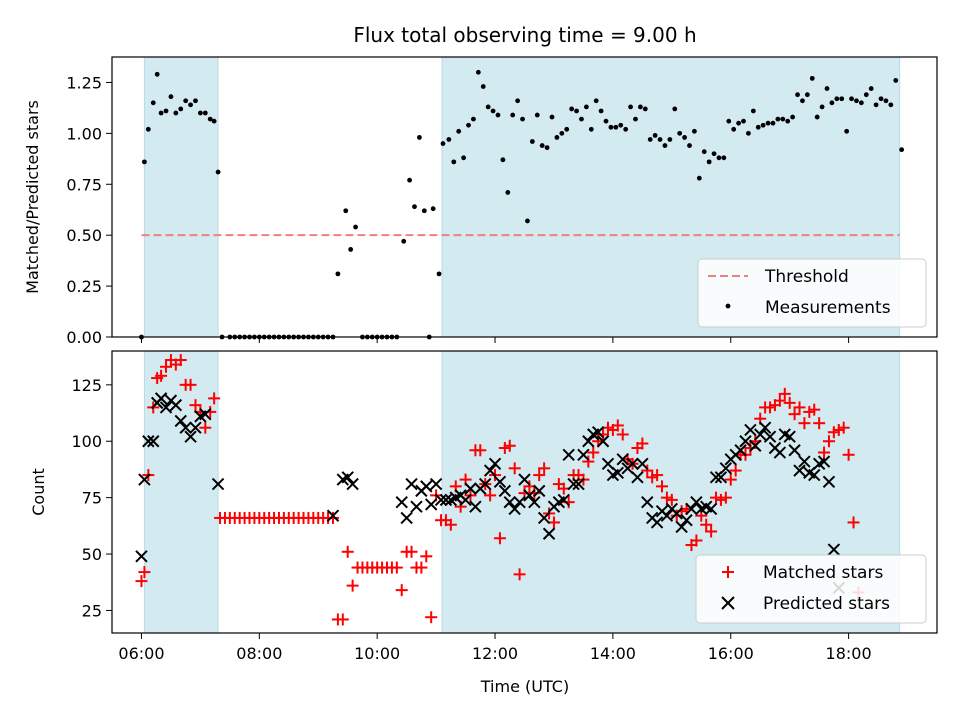 The image size is (960, 720). What do you see at coordinates (84, 286) in the screenshot?
I see `y-tick-label: 0.25` at bounding box center [84, 286].